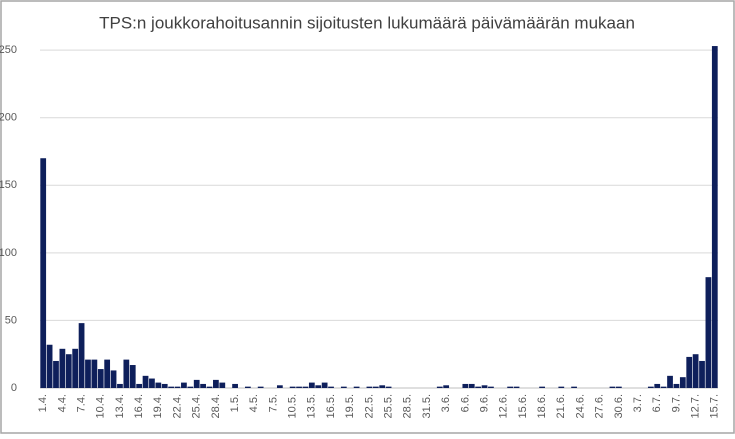 The image size is (735, 439). Describe the element at coordinates (139, 406) in the screenshot. I see `x-tick-label: 16.4.` at that location.